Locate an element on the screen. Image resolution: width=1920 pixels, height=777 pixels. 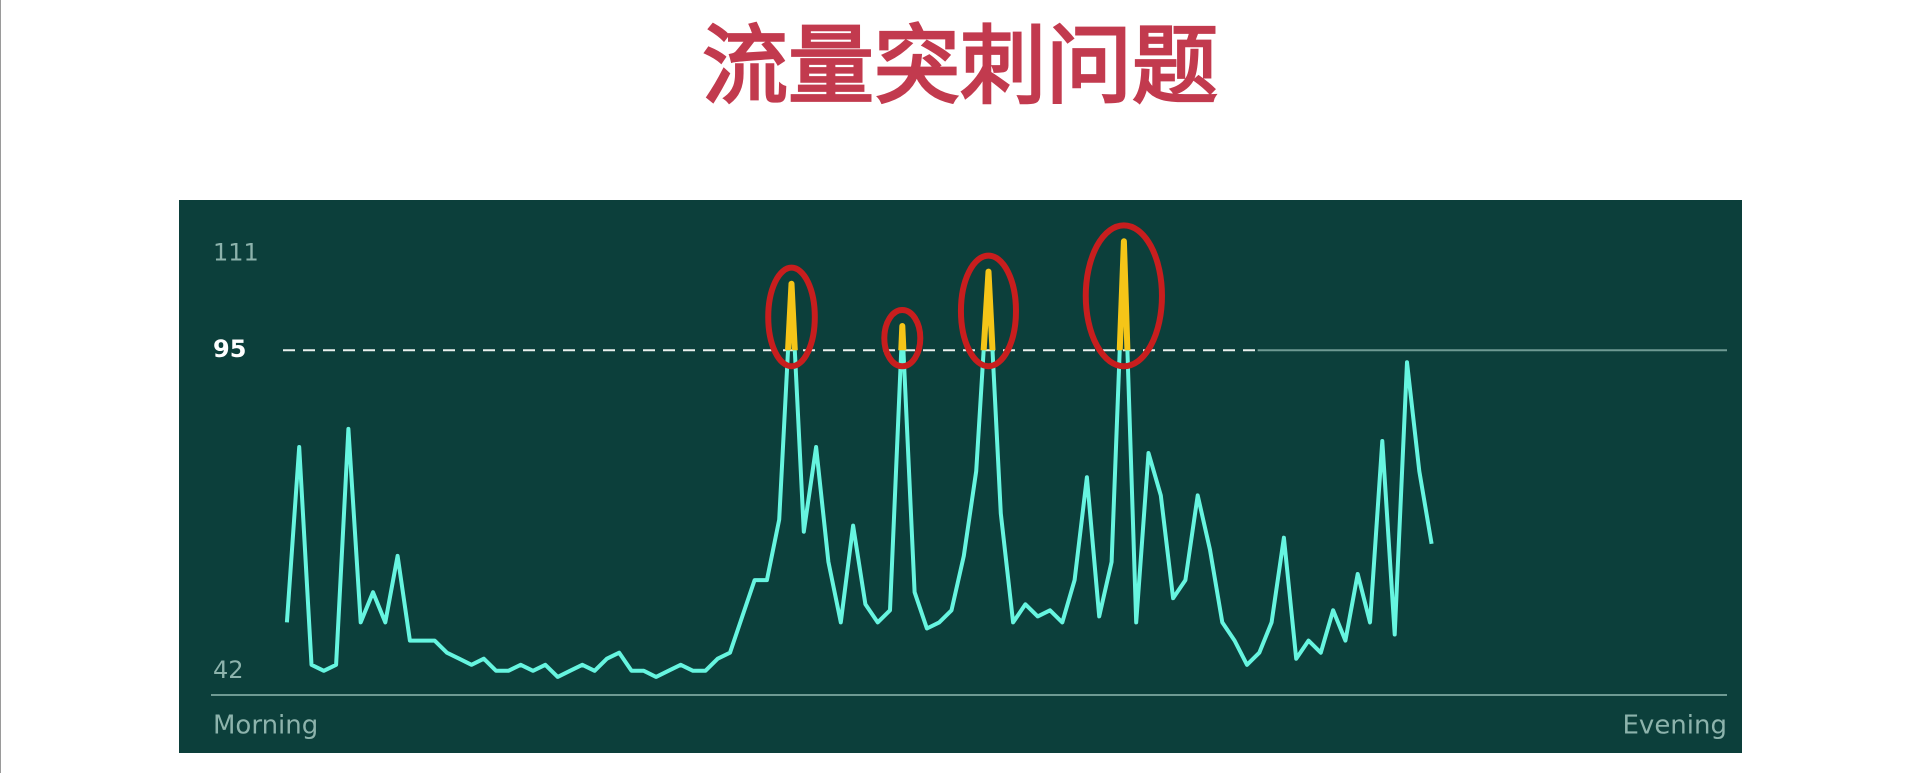
y-tick-label: 42 is located at coordinates (228, 670).